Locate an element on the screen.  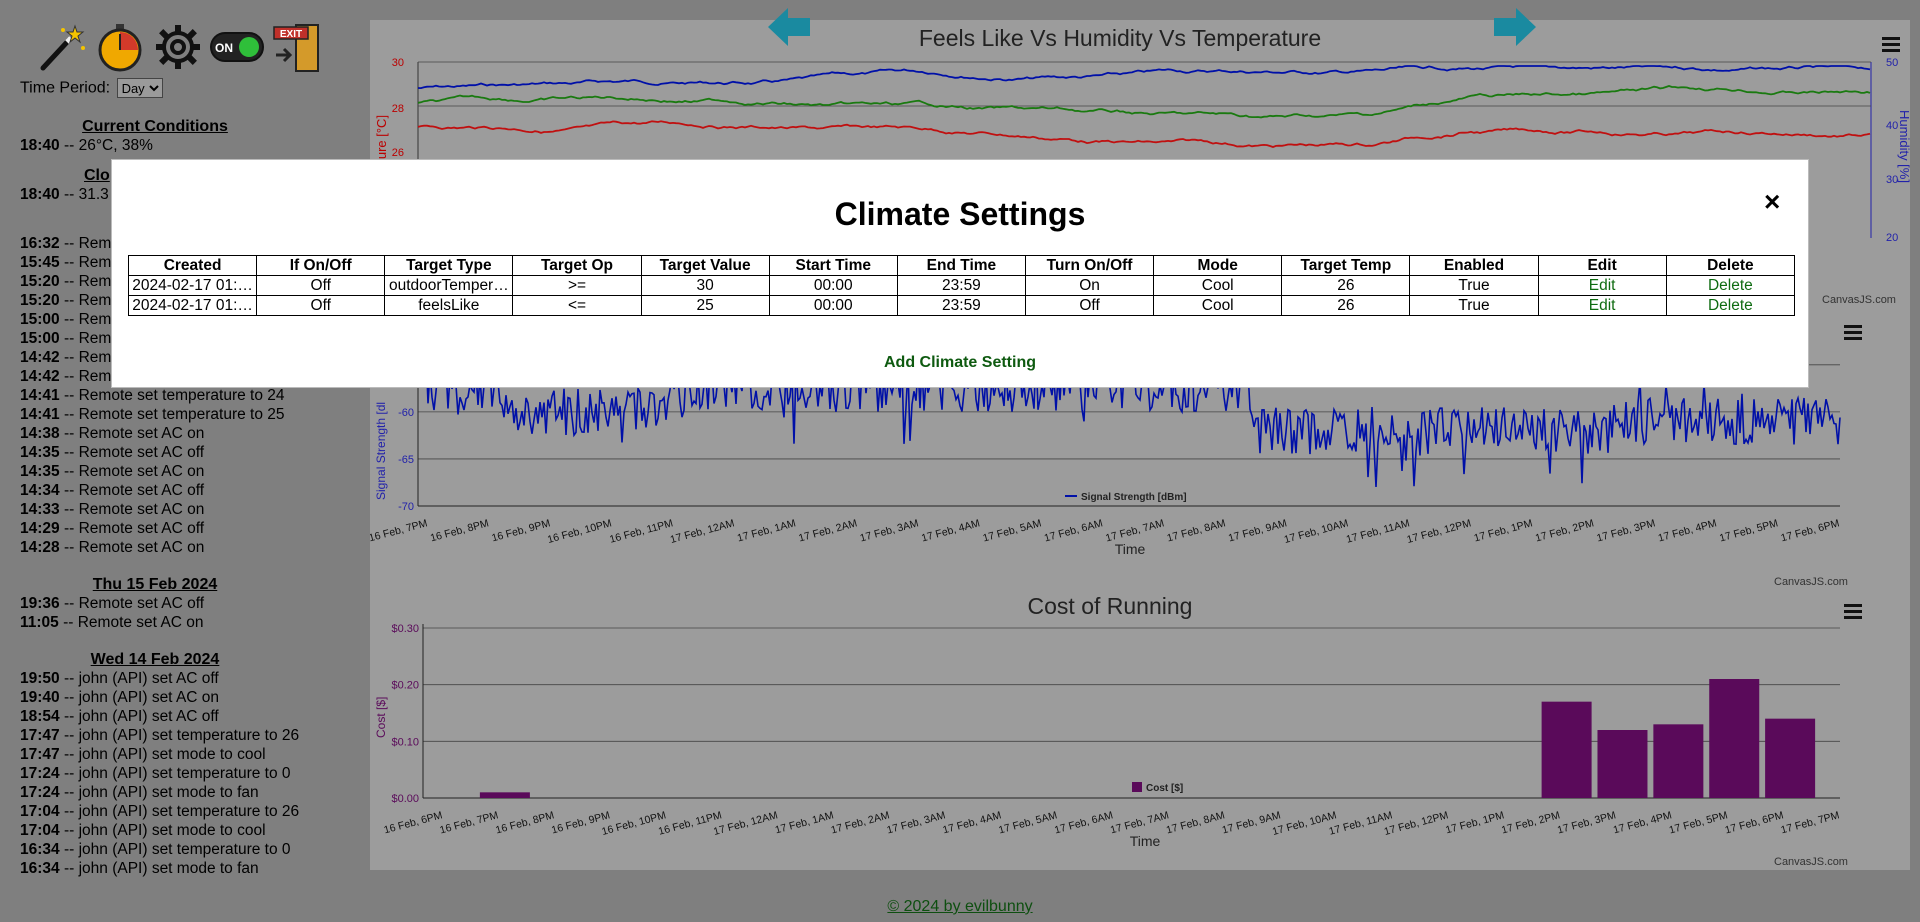
left-tick-label: 28 is located at coordinates (398, 109).